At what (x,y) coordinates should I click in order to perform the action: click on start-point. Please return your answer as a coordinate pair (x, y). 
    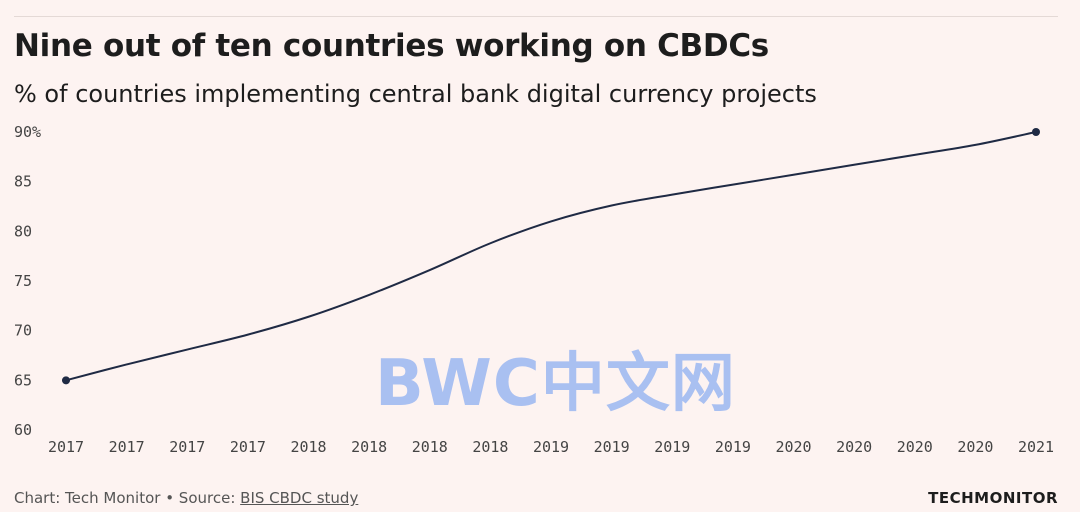
    Looking at the image, I should click on (66, 380).